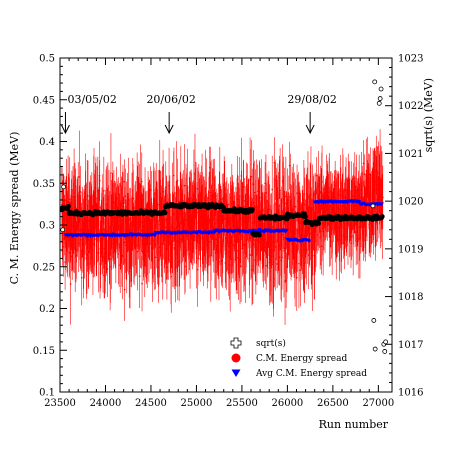 This screenshot has height=455, width=450. I want to click on legend-marker-avg-spread, so click(236, 373).